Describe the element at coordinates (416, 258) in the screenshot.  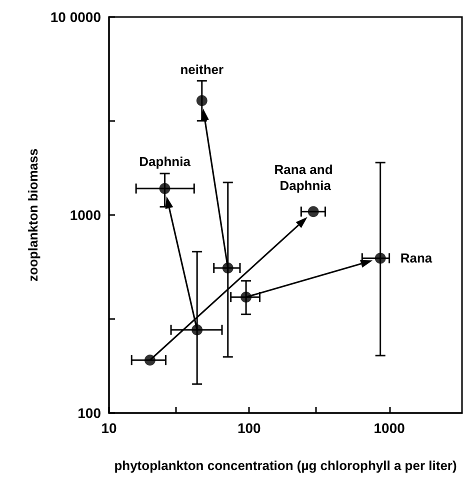
I see `annotation: Rana` at that location.